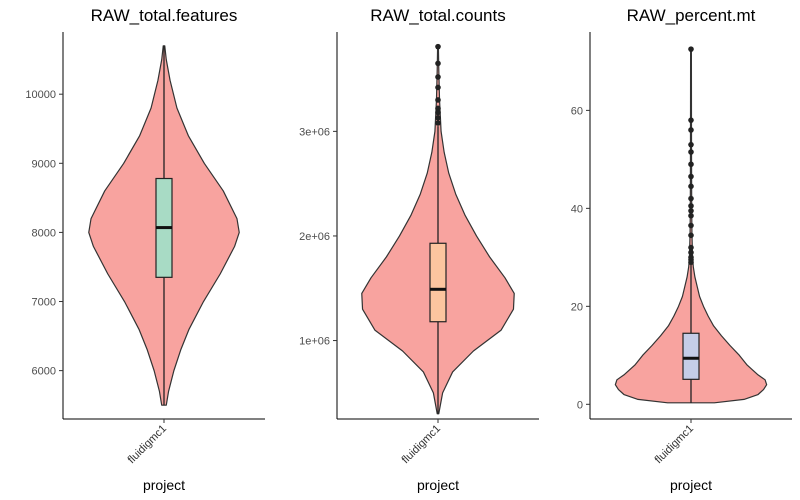 The image size is (800, 500). What do you see at coordinates (577, 111) in the screenshot?
I see `y-tick-label: 60` at bounding box center [577, 111].